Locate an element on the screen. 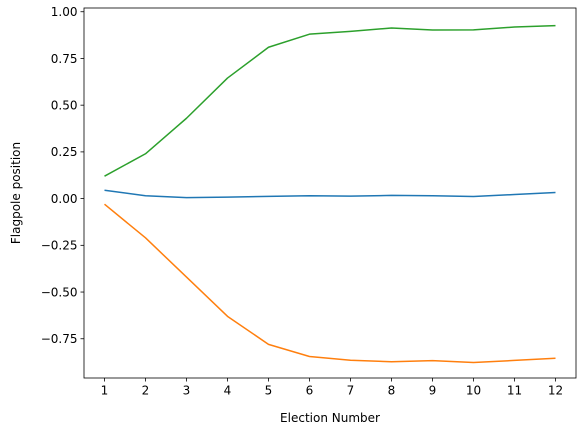  x-tick-label: 3 is located at coordinates (187, 391).